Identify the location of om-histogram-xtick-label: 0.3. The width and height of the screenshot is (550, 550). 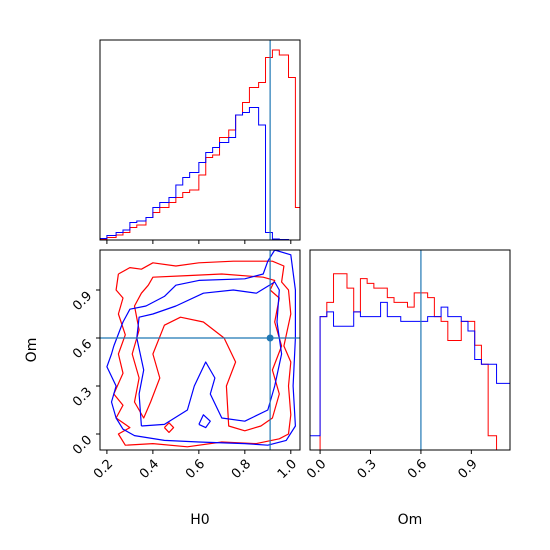
(367, 469).